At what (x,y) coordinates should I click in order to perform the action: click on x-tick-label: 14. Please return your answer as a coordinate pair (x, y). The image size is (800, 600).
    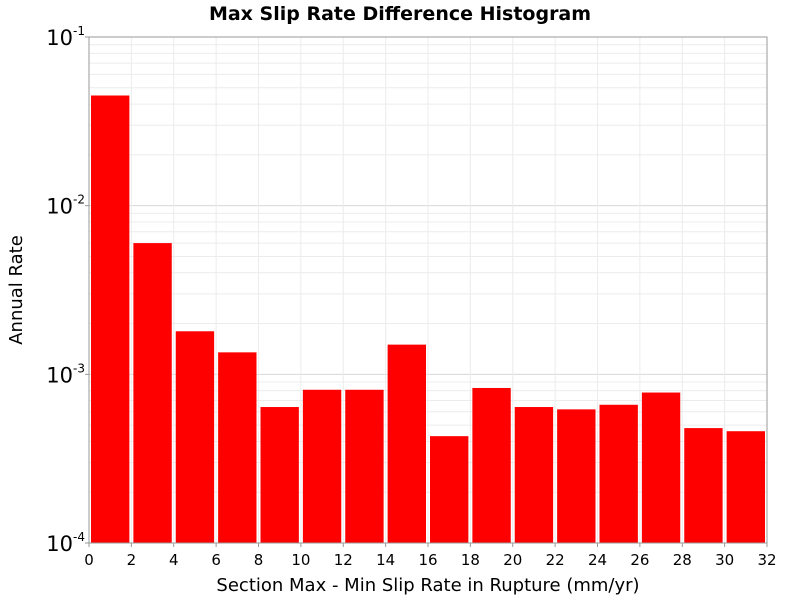
    Looking at the image, I should click on (385, 560).